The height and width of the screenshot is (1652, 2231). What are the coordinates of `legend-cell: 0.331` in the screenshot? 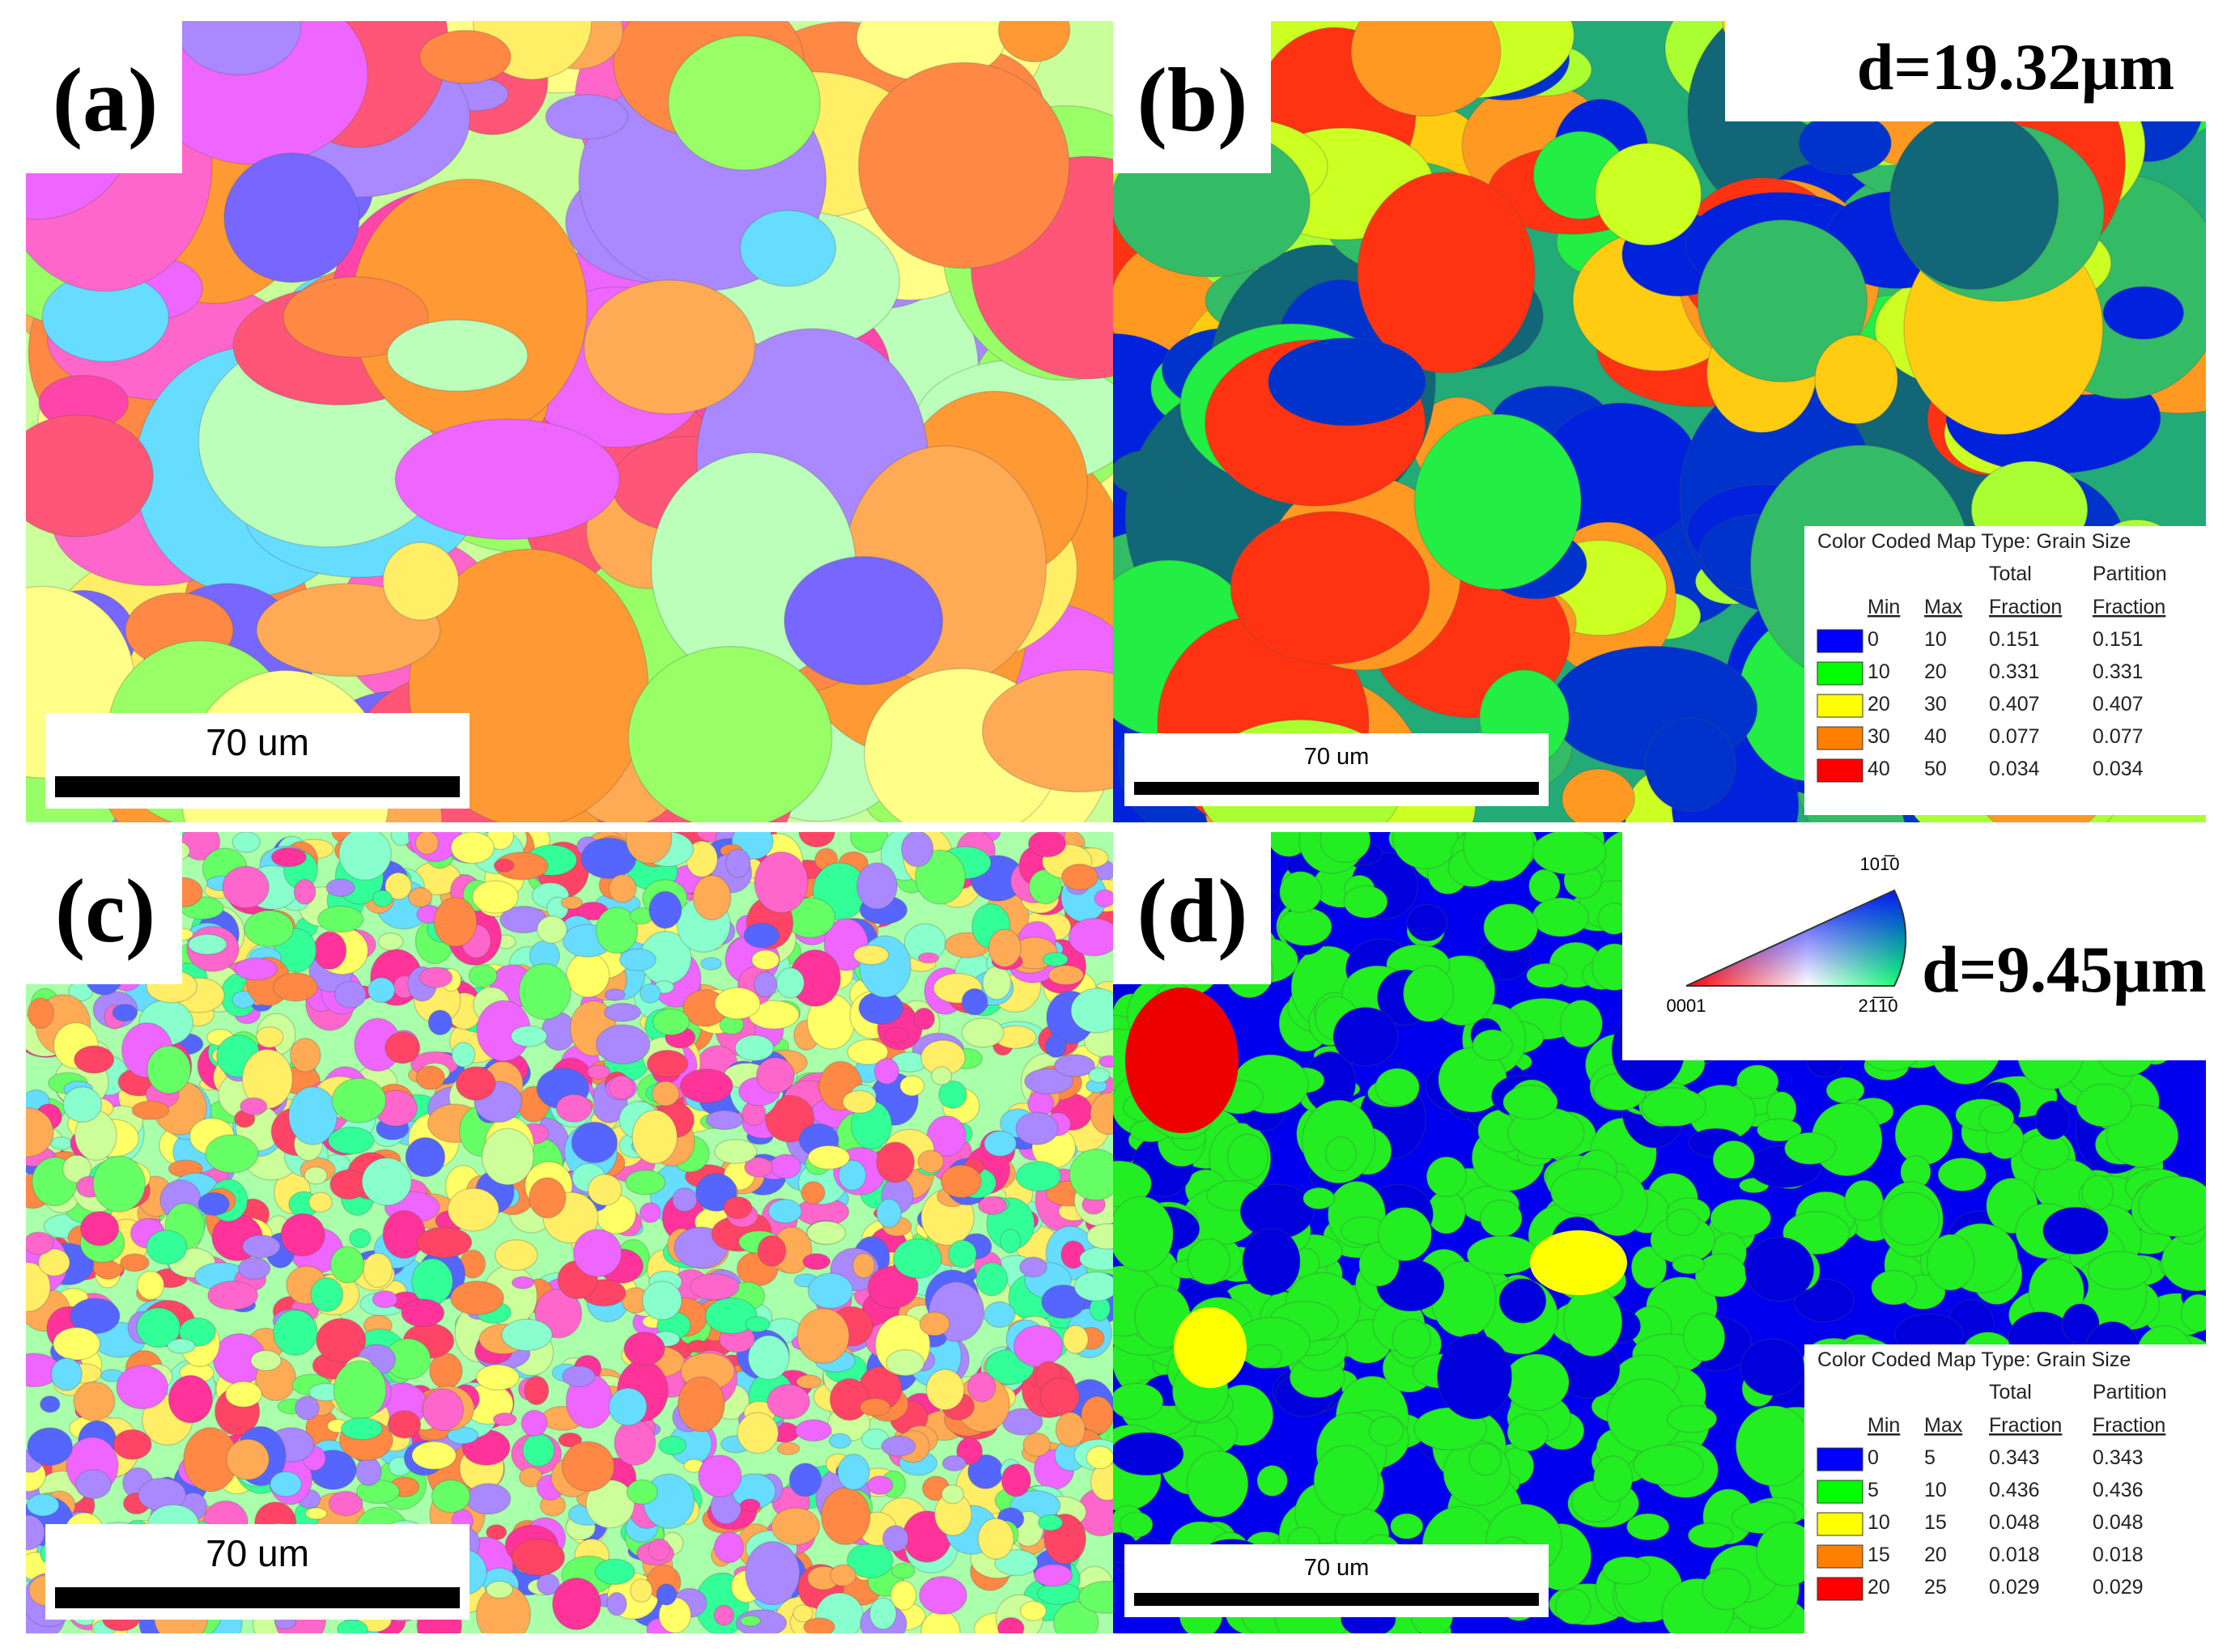 It's located at (2014, 672).